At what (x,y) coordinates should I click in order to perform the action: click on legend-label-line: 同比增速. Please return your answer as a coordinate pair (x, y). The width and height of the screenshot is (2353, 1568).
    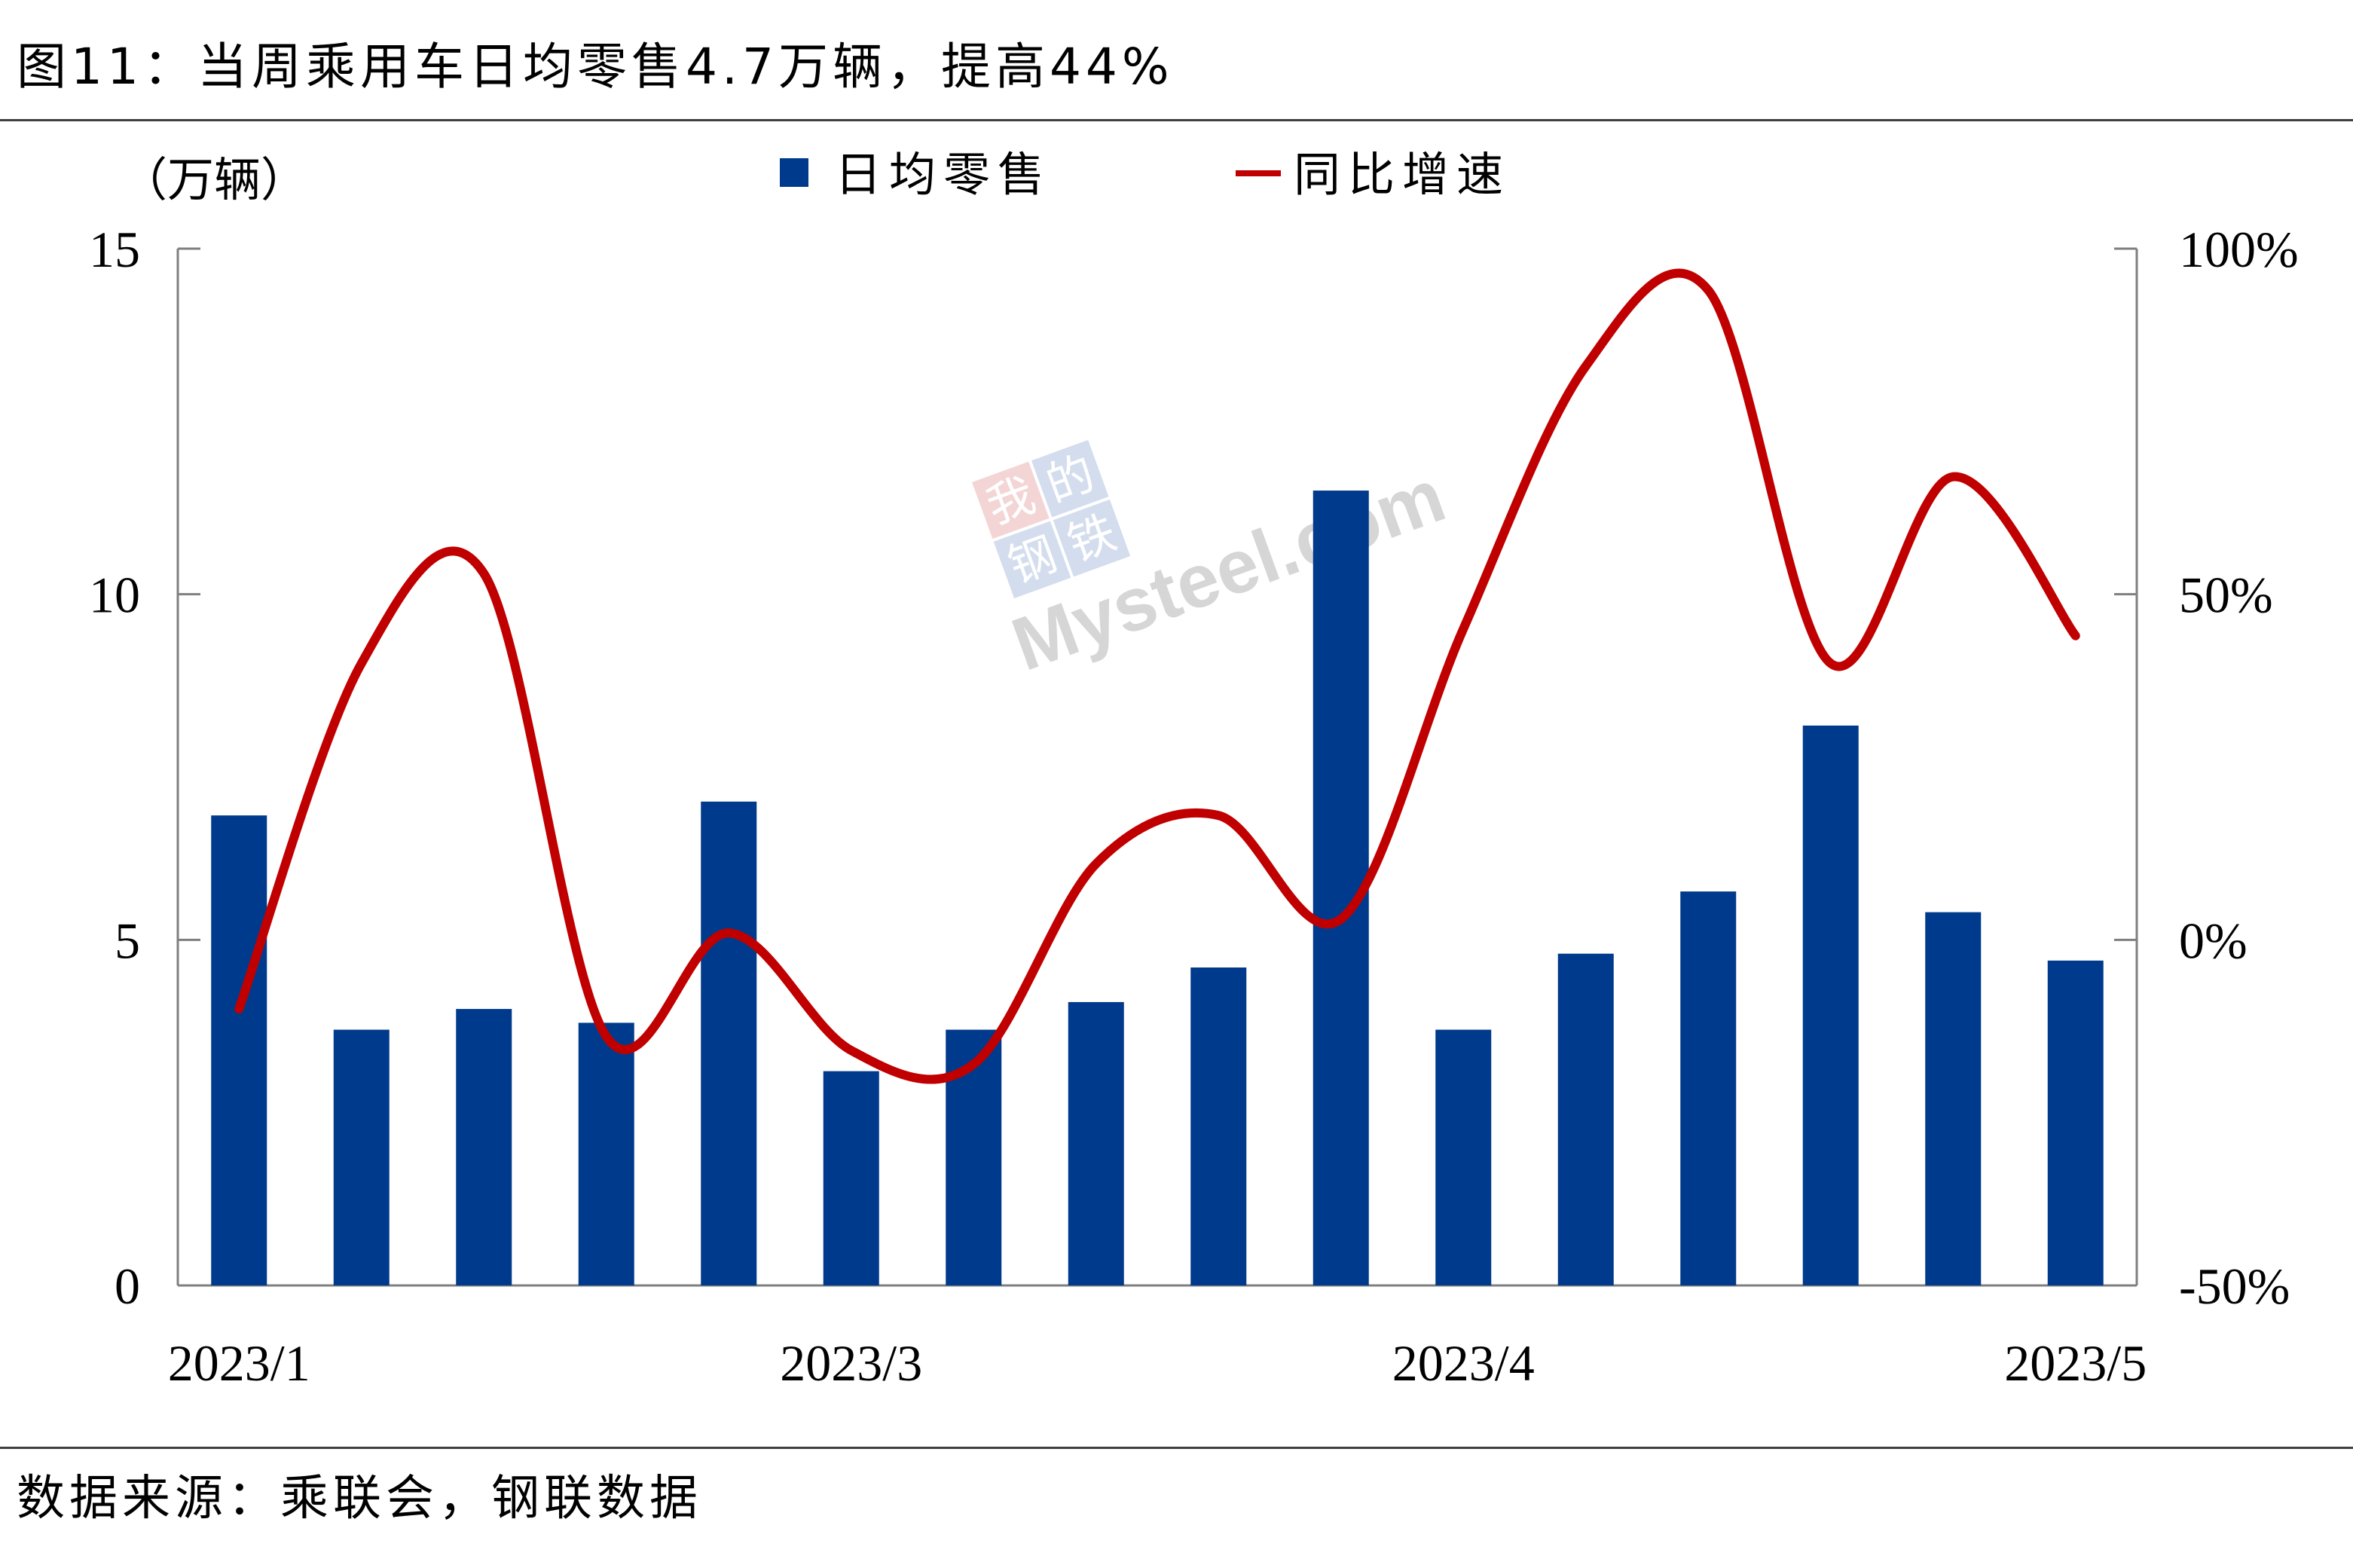
    Looking at the image, I should click on (1402, 174).